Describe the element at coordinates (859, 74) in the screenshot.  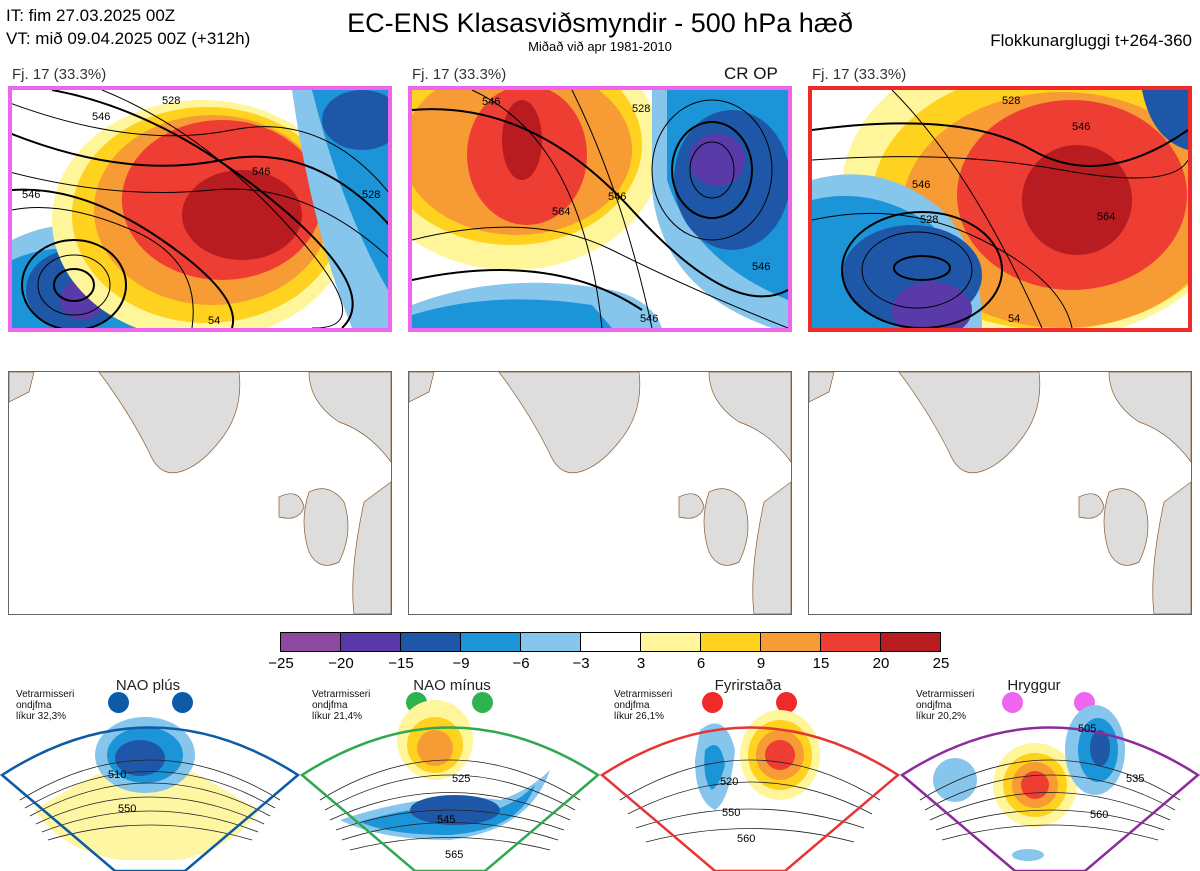
I see `panel-3-label: Fj. 17 (33.3%)` at that location.